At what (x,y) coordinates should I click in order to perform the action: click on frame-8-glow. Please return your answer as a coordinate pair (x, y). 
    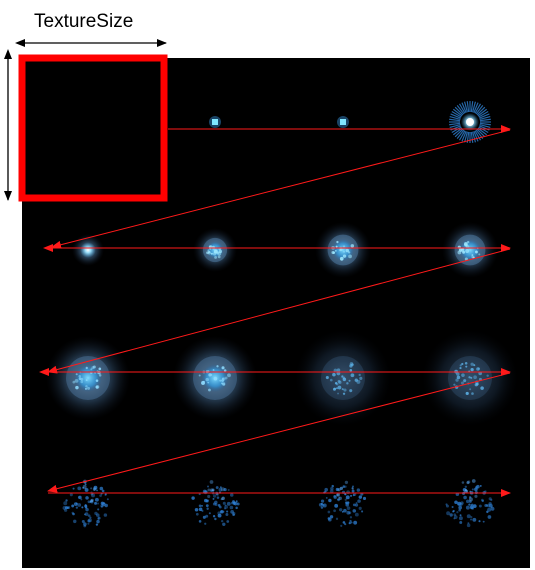
    Looking at the image, I should click on (470, 250).